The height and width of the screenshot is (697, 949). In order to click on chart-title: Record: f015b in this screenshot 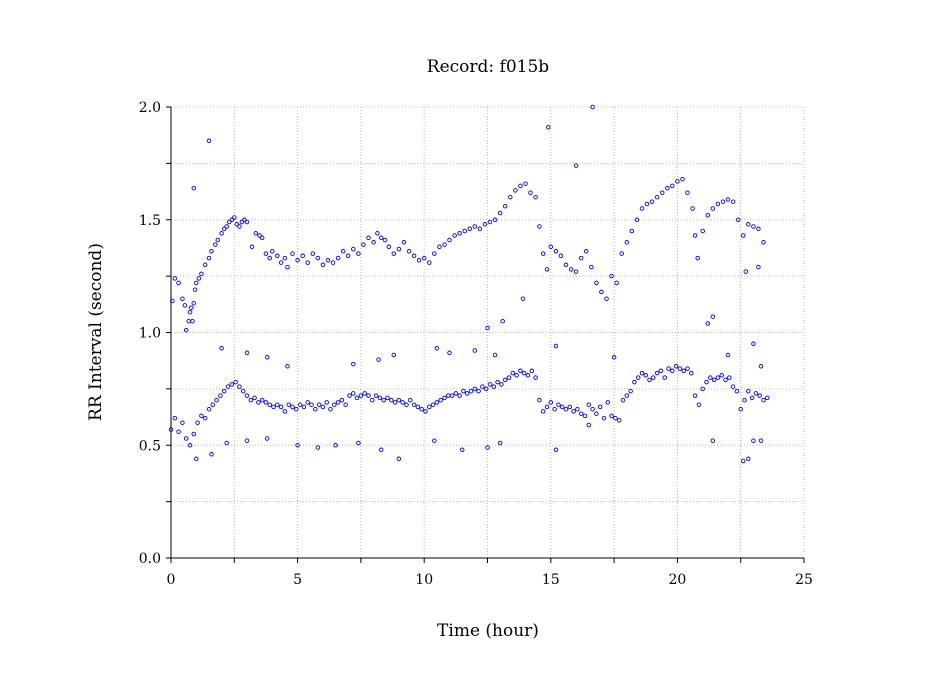, I will do `click(488, 67)`.